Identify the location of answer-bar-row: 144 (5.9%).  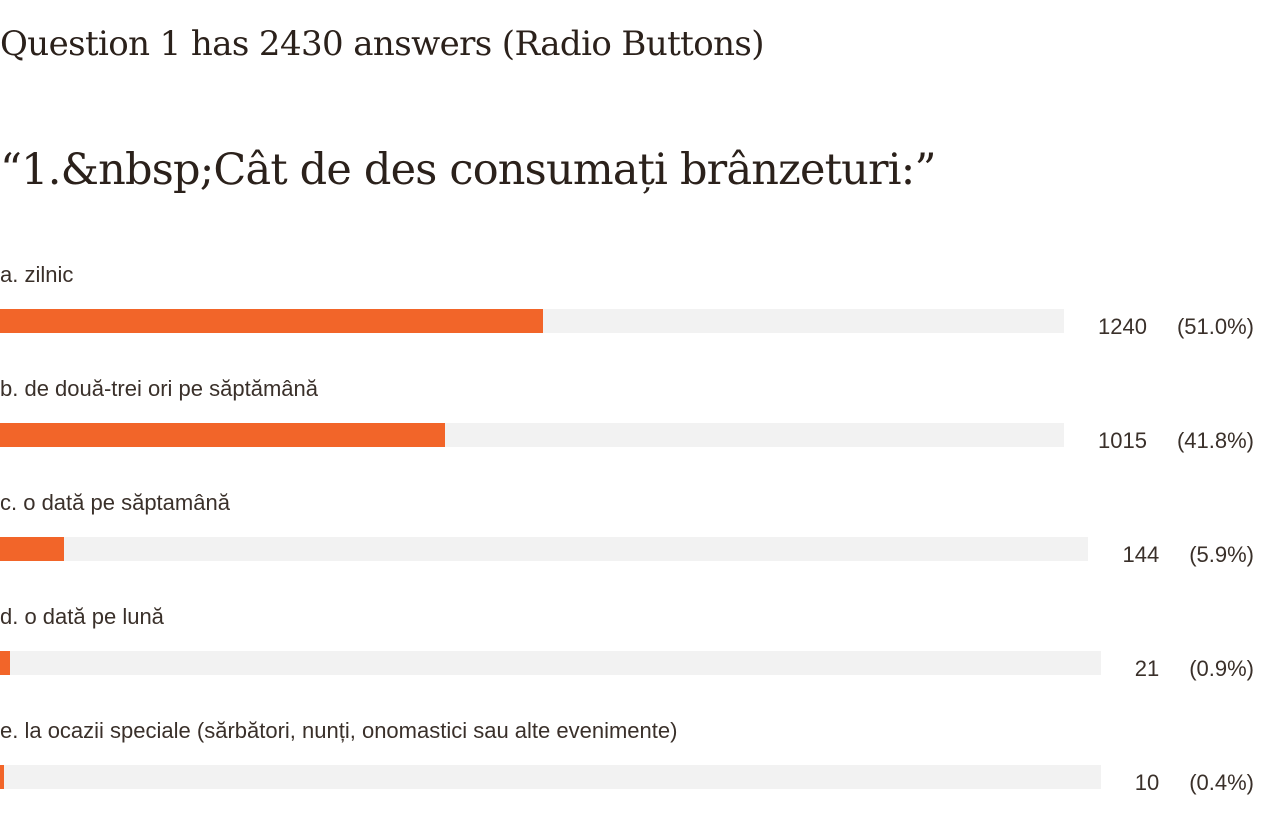
(627, 552).